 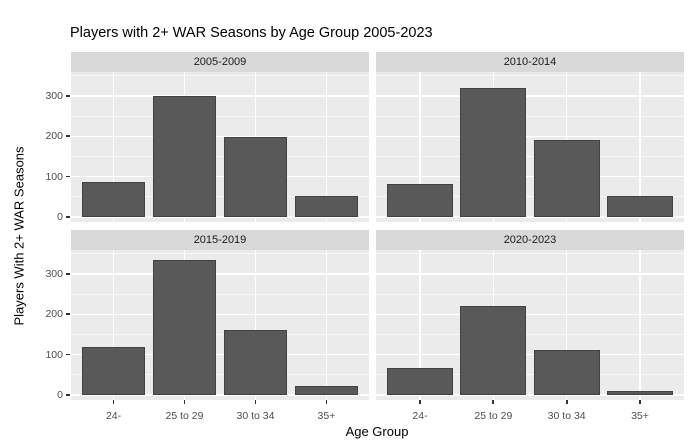 I want to click on x-tick-label: 24-, so click(x=420, y=416).